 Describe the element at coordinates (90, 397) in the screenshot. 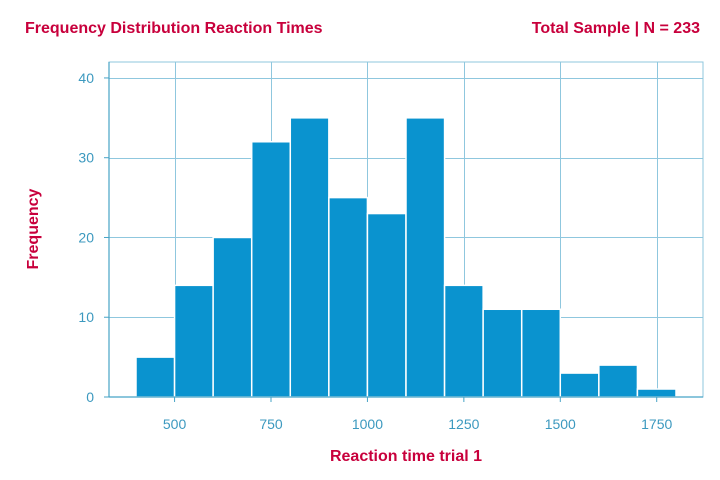

I see `y-tick-label: 0` at that location.